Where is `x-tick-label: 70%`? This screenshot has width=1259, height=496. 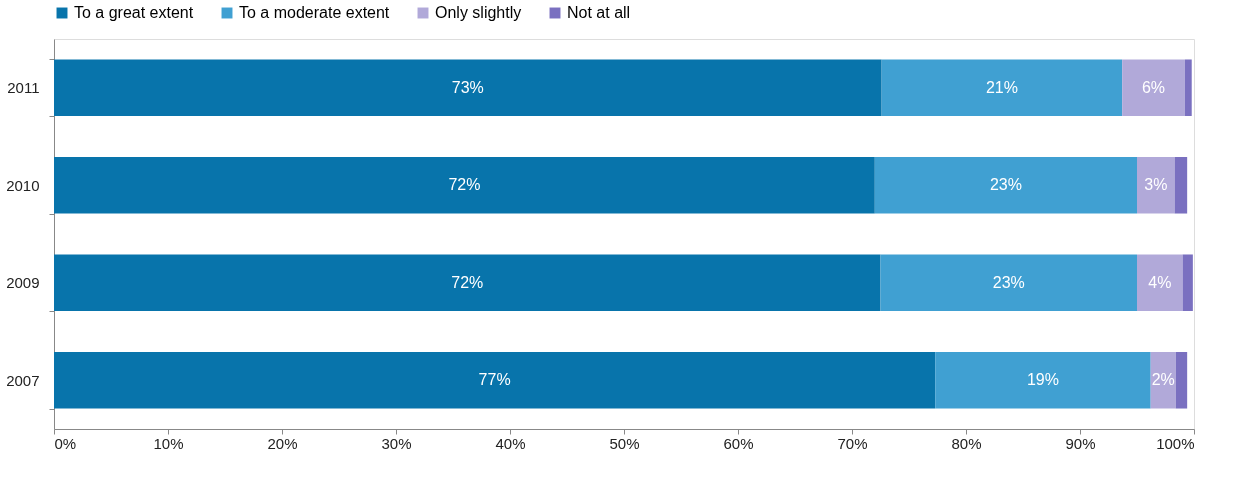
x-tick-label: 70% is located at coordinates (852, 443).